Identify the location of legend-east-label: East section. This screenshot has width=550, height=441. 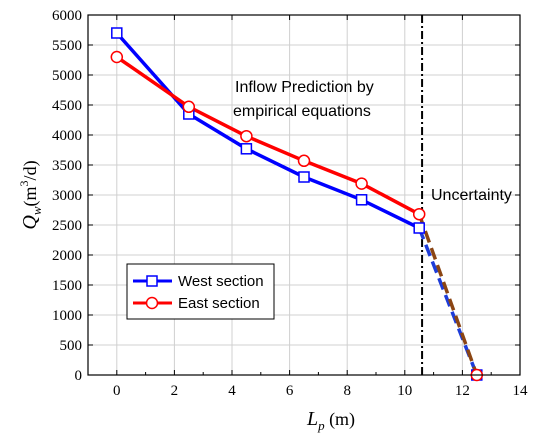
(219, 303).